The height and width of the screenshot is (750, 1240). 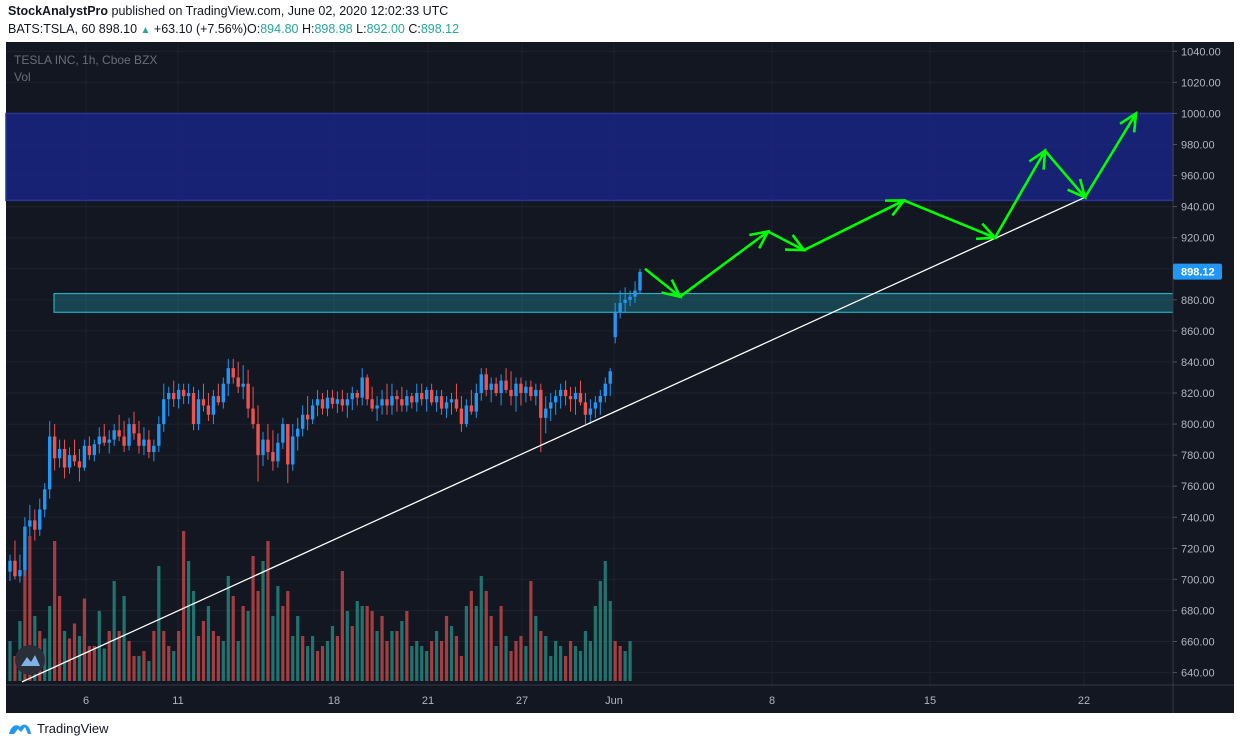 I want to click on xtick-label-7: 15, so click(x=930, y=701).